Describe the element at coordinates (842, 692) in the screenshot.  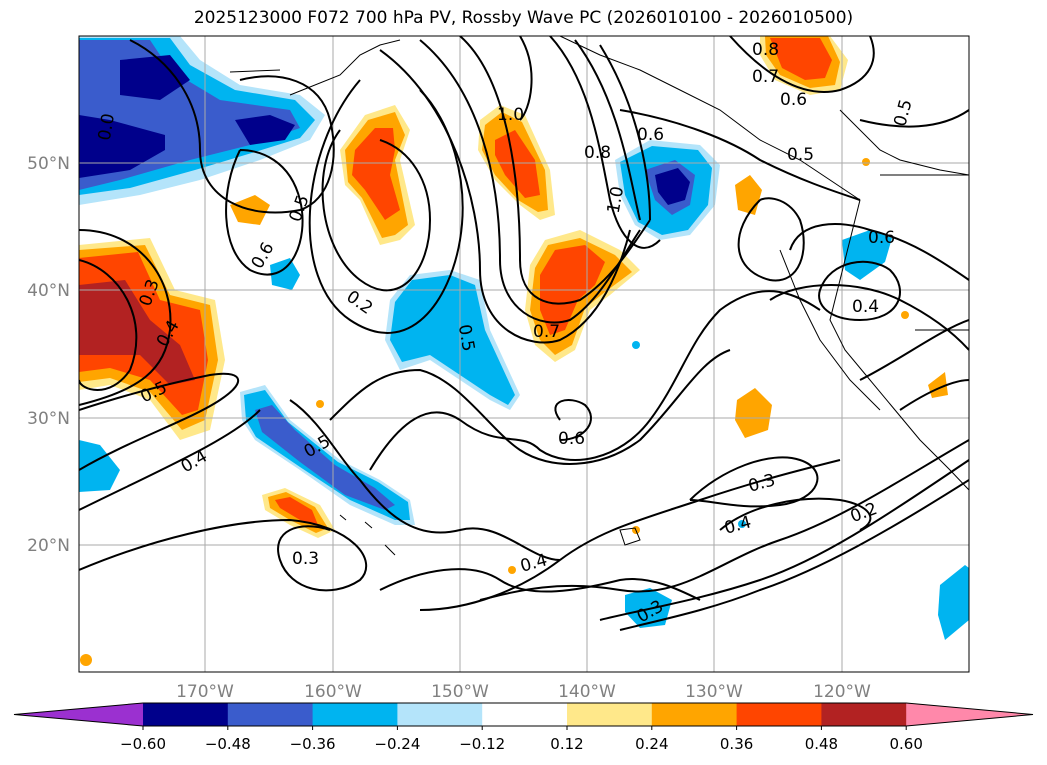
I see `lon-label-120w: 120°W` at that location.